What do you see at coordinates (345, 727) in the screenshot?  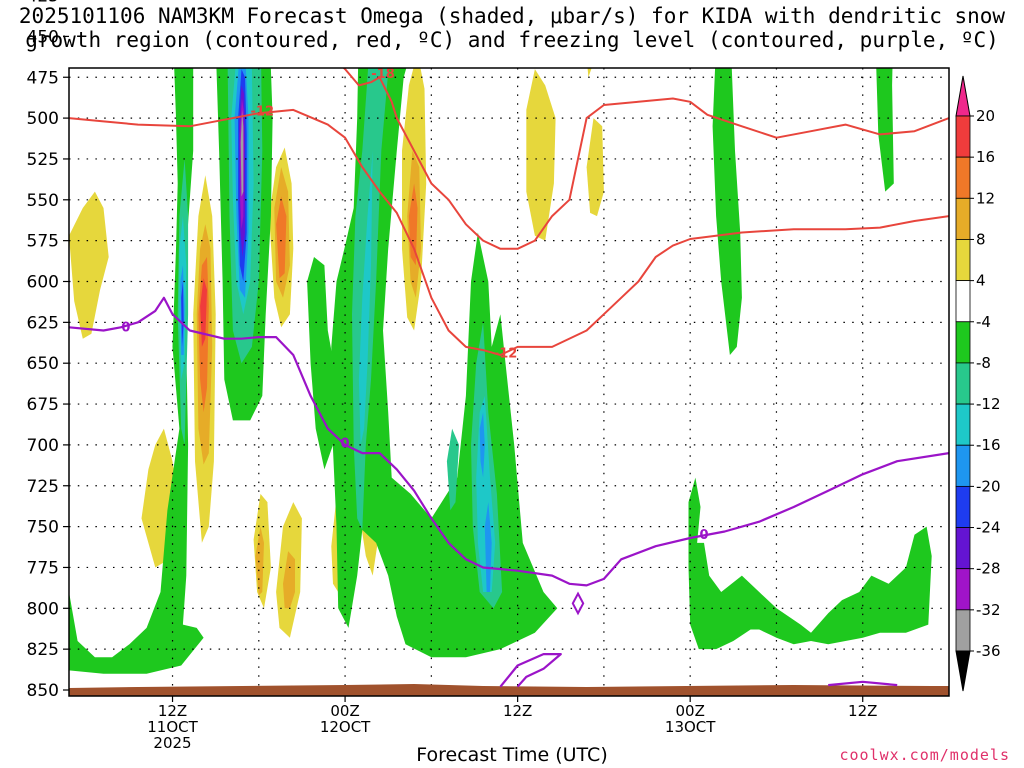 I see `x-tick-label: 12OCT` at bounding box center [345, 727].